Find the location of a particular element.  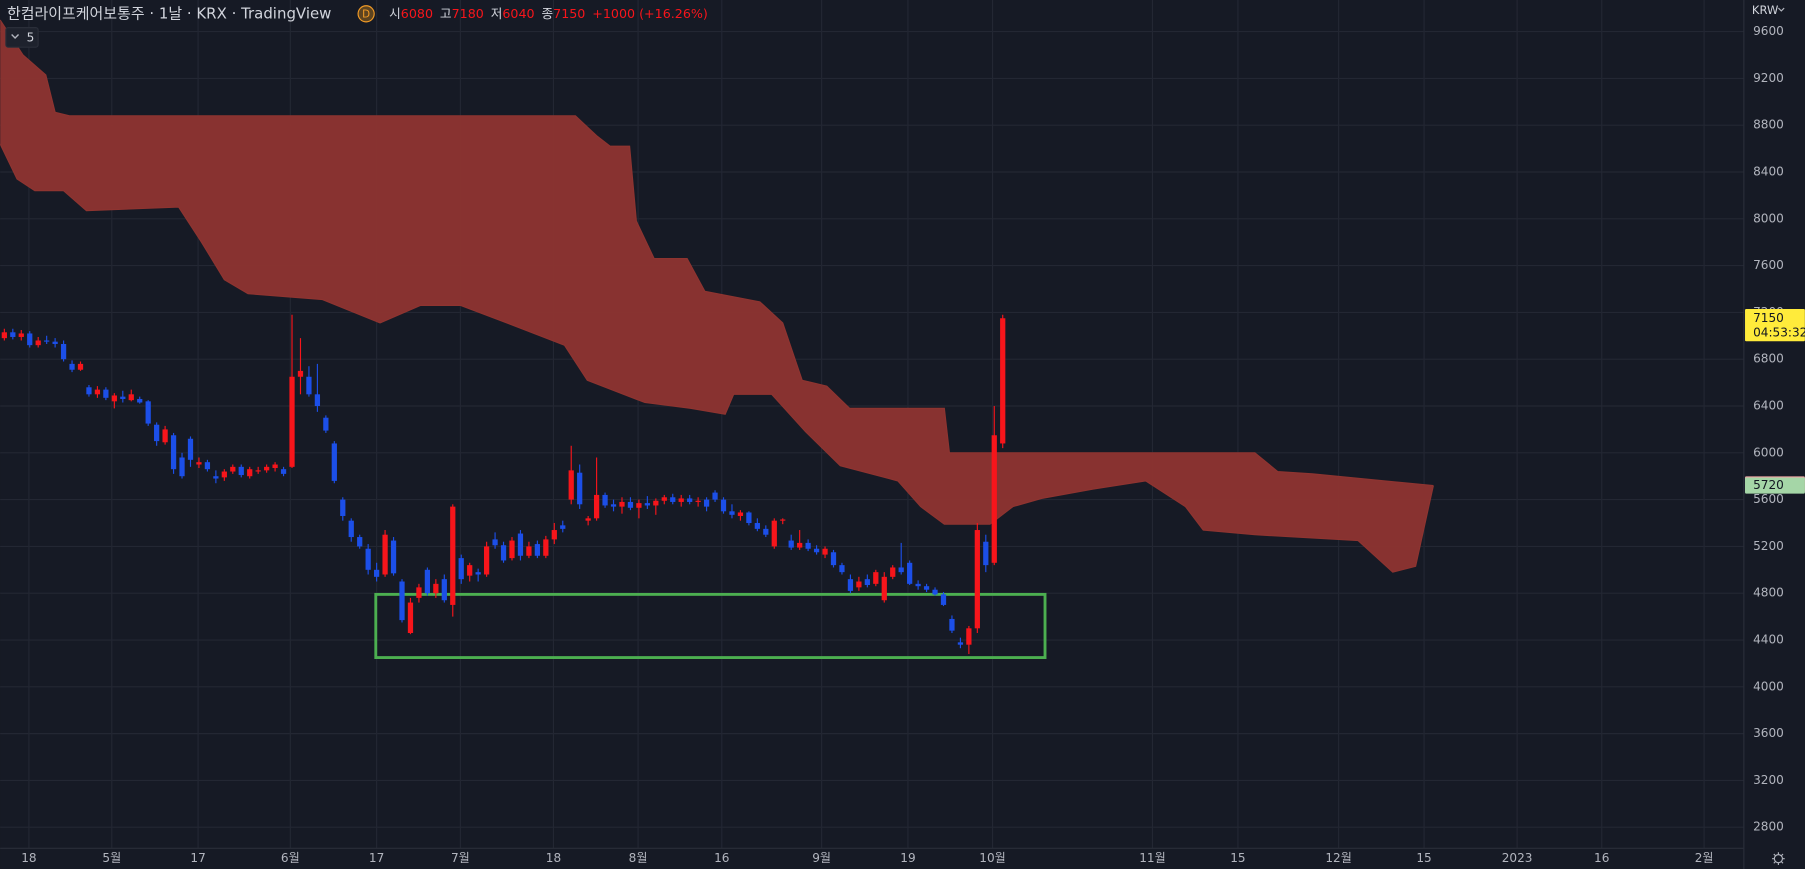

ohlc-value: 6040 is located at coordinates (518, 12).